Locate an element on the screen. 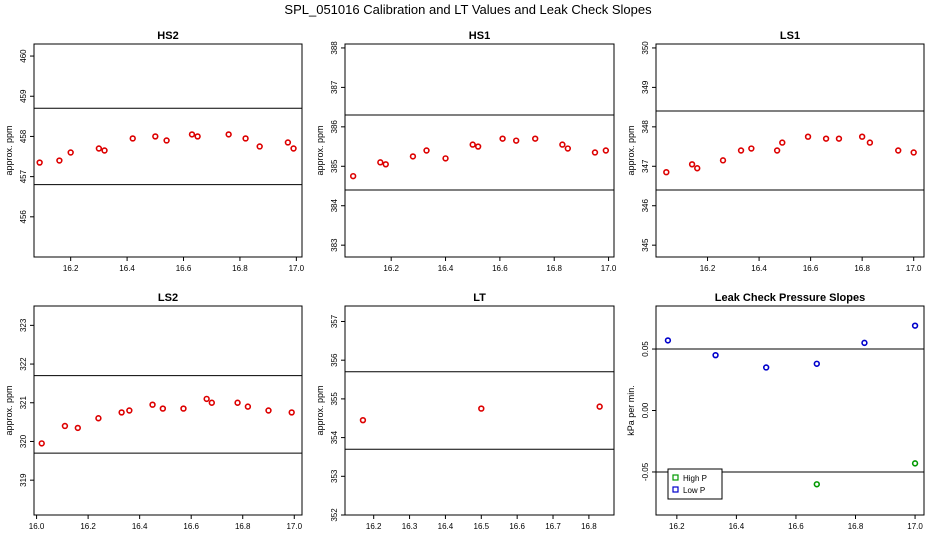 The image size is (936, 540). y-tick-label: -0.05 is located at coordinates (645, 471).